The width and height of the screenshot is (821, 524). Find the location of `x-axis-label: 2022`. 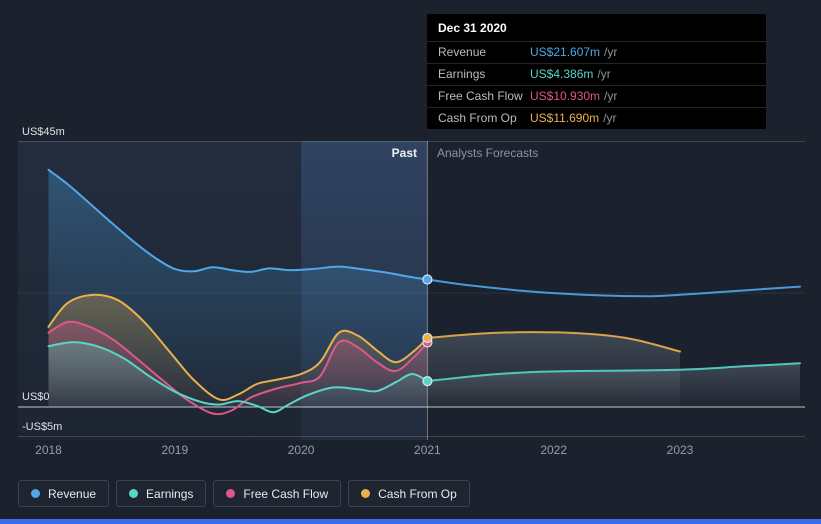

x-axis-label: 2022 is located at coordinates (554, 450).